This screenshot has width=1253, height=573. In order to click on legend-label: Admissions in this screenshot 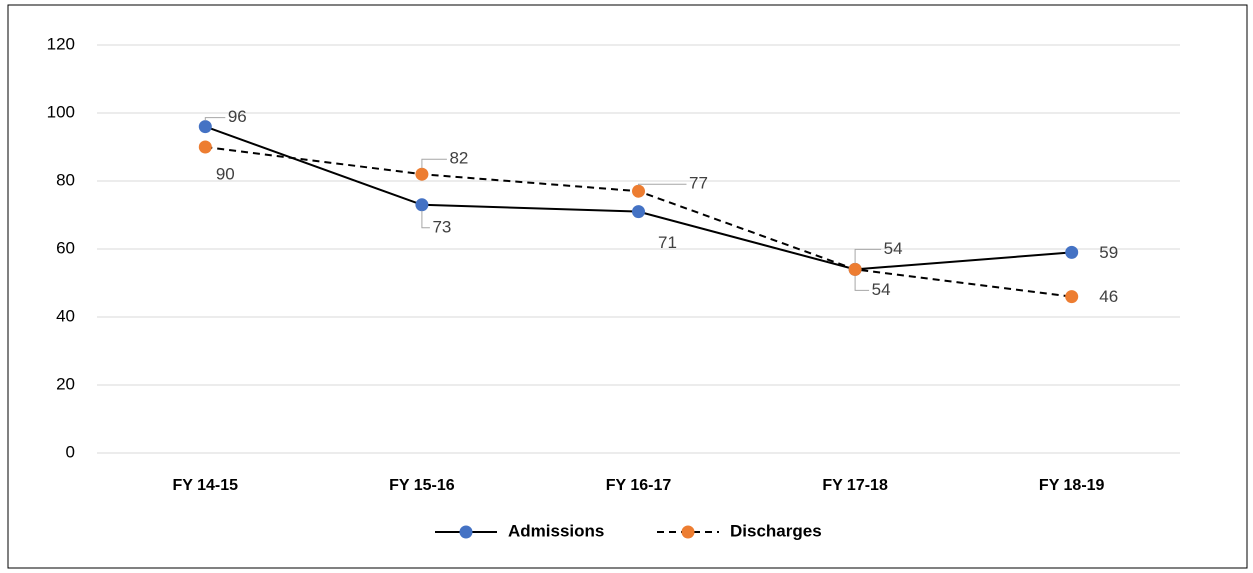, I will do `click(556, 530)`.